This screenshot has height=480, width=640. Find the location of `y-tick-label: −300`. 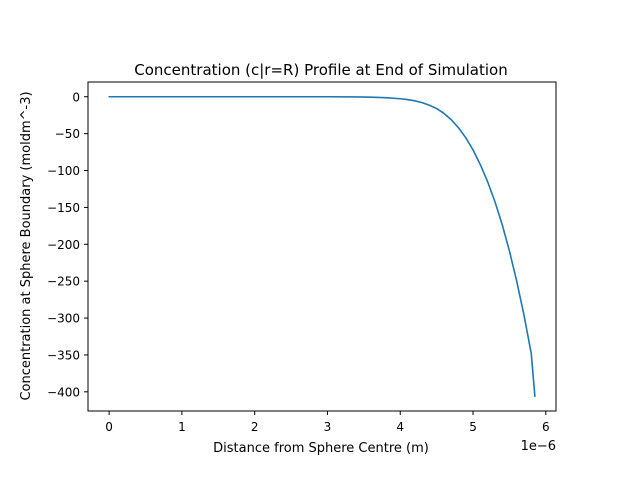

y-tick-label: −300 is located at coordinates (63, 319).